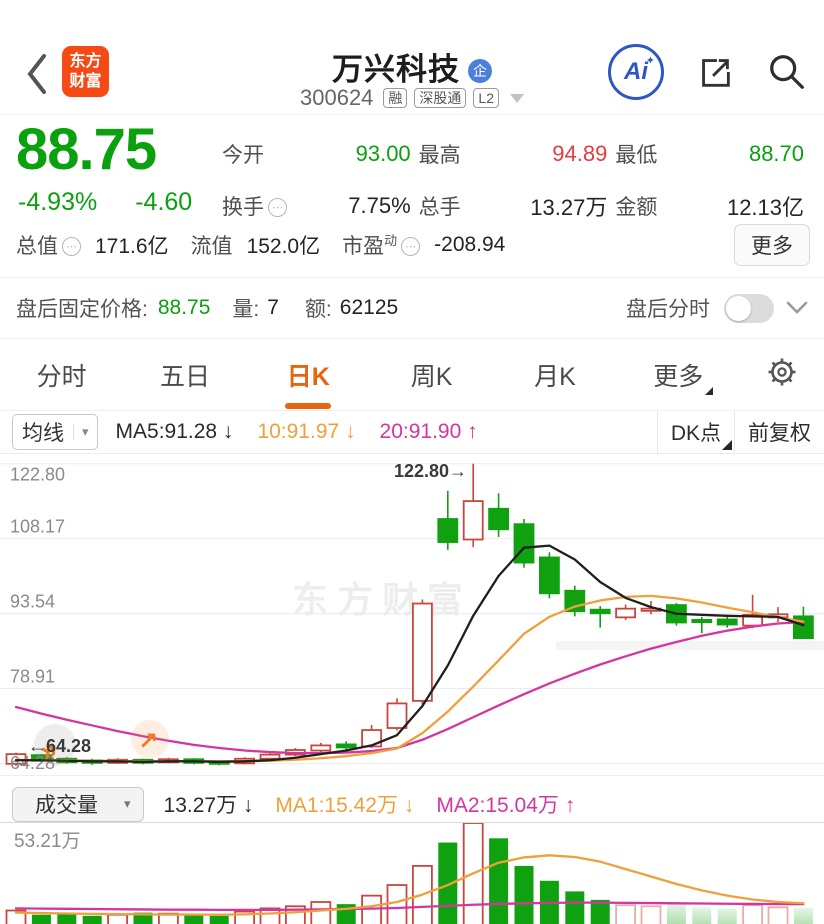  What do you see at coordinates (85, 432) in the screenshot?
I see `caret-down-icon: ▾` at bounding box center [85, 432].